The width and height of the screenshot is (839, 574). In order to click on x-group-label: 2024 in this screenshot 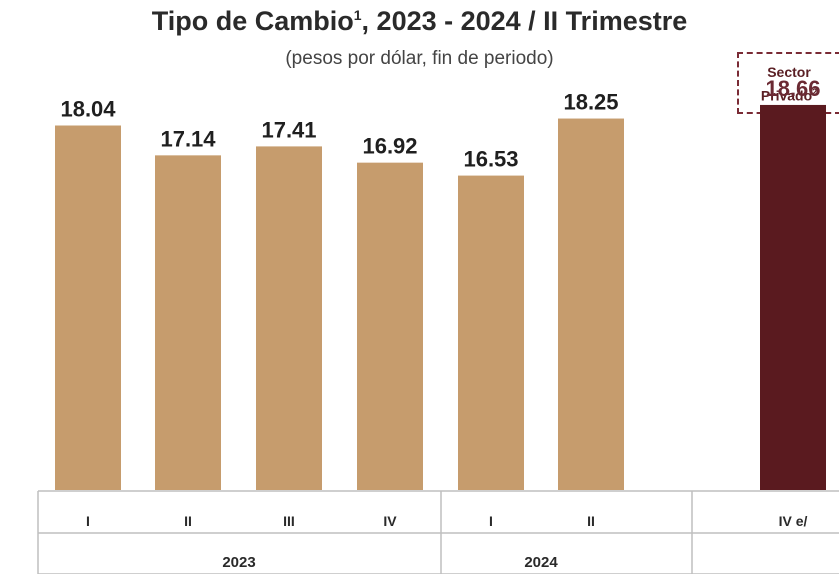, I will do `click(541, 562)`.